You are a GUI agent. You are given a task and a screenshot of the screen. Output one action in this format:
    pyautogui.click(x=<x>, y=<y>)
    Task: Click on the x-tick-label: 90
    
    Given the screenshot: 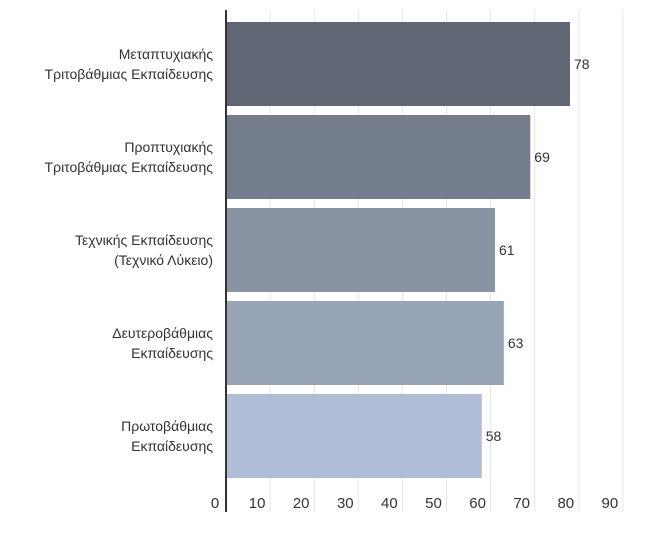 What is the action you would take?
    pyautogui.click(x=610, y=503)
    